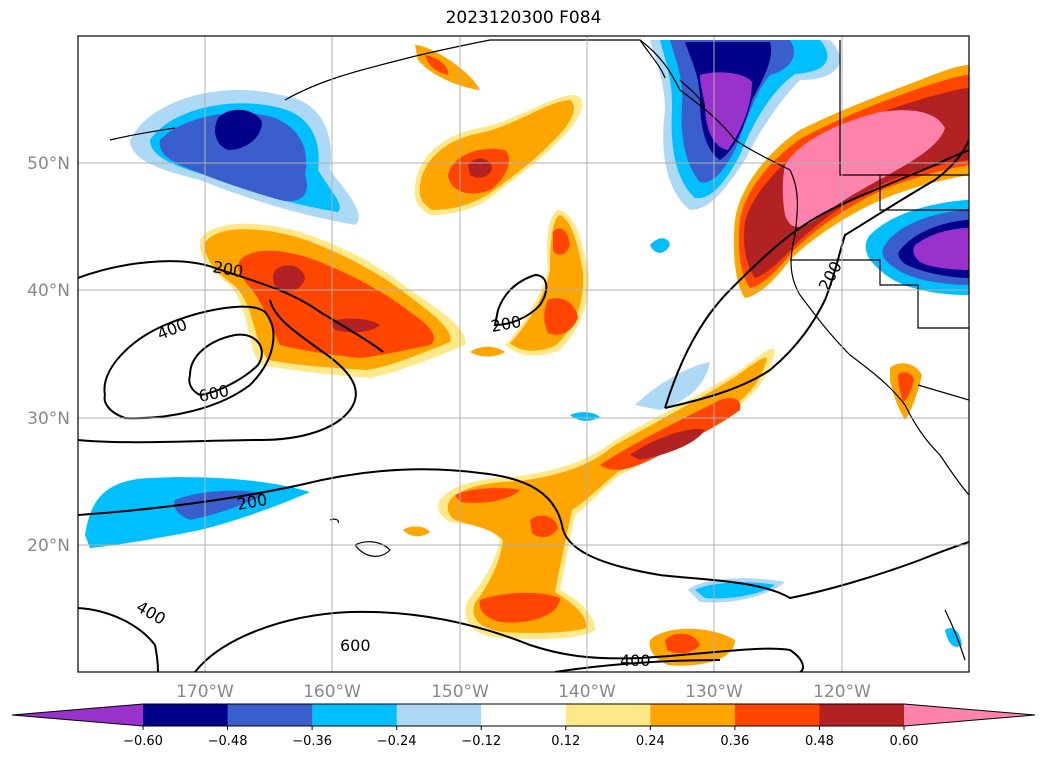 The height and width of the screenshot is (765, 1047). What do you see at coordinates (481, 741) in the screenshot?
I see `colorbar-tick-label: −0.12` at bounding box center [481, 741].